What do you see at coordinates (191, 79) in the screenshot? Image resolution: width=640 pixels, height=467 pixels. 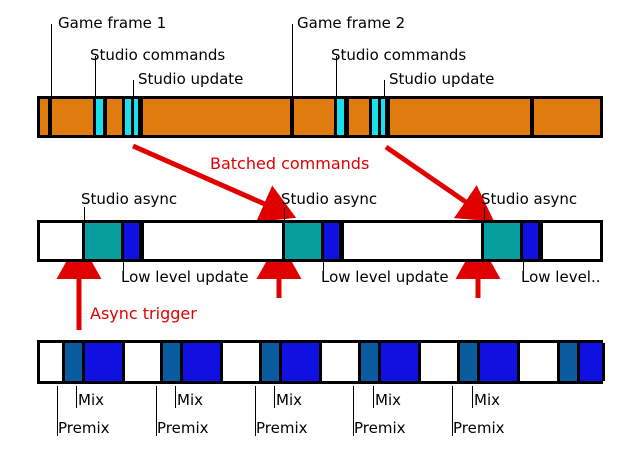 I see `label-studio-update-1: Studio update` at bounding box center [191, 79].